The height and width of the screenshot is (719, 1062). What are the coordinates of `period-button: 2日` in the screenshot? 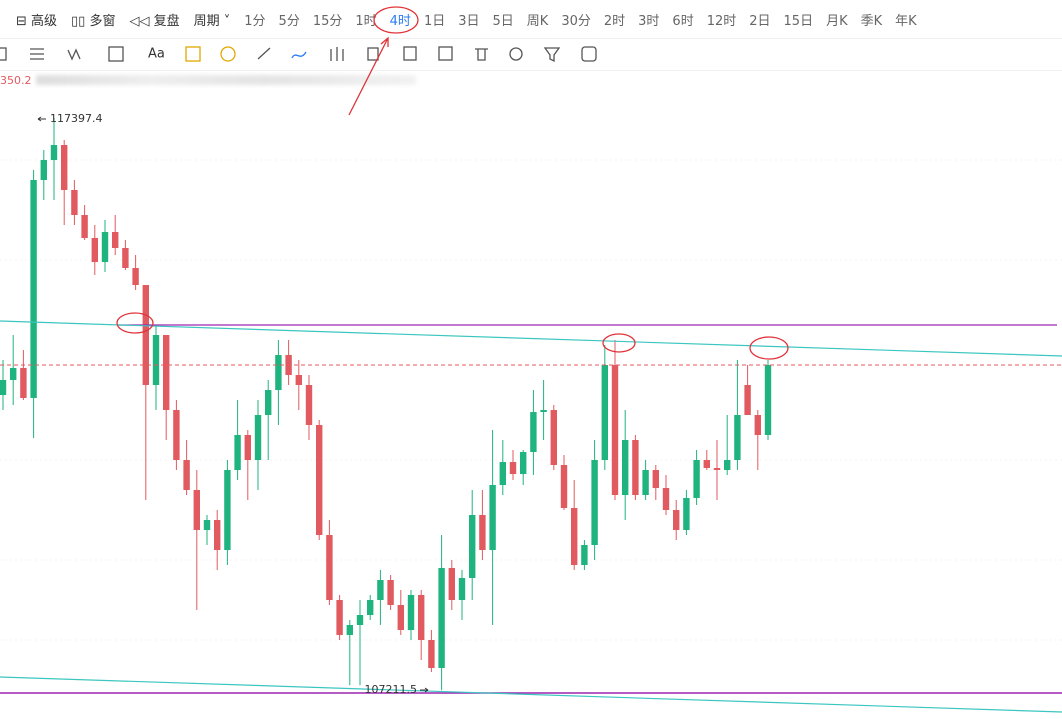 It's located at (760, 21).